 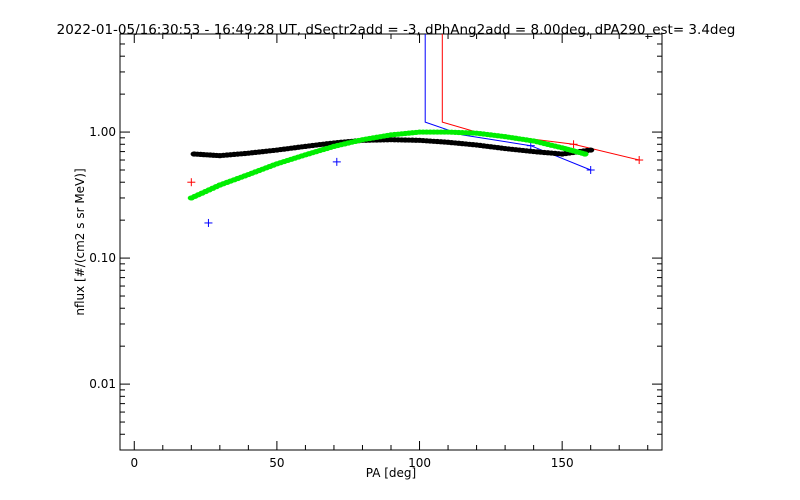 I want to click on x-tick-label: 150, so click(x=562, y=463).